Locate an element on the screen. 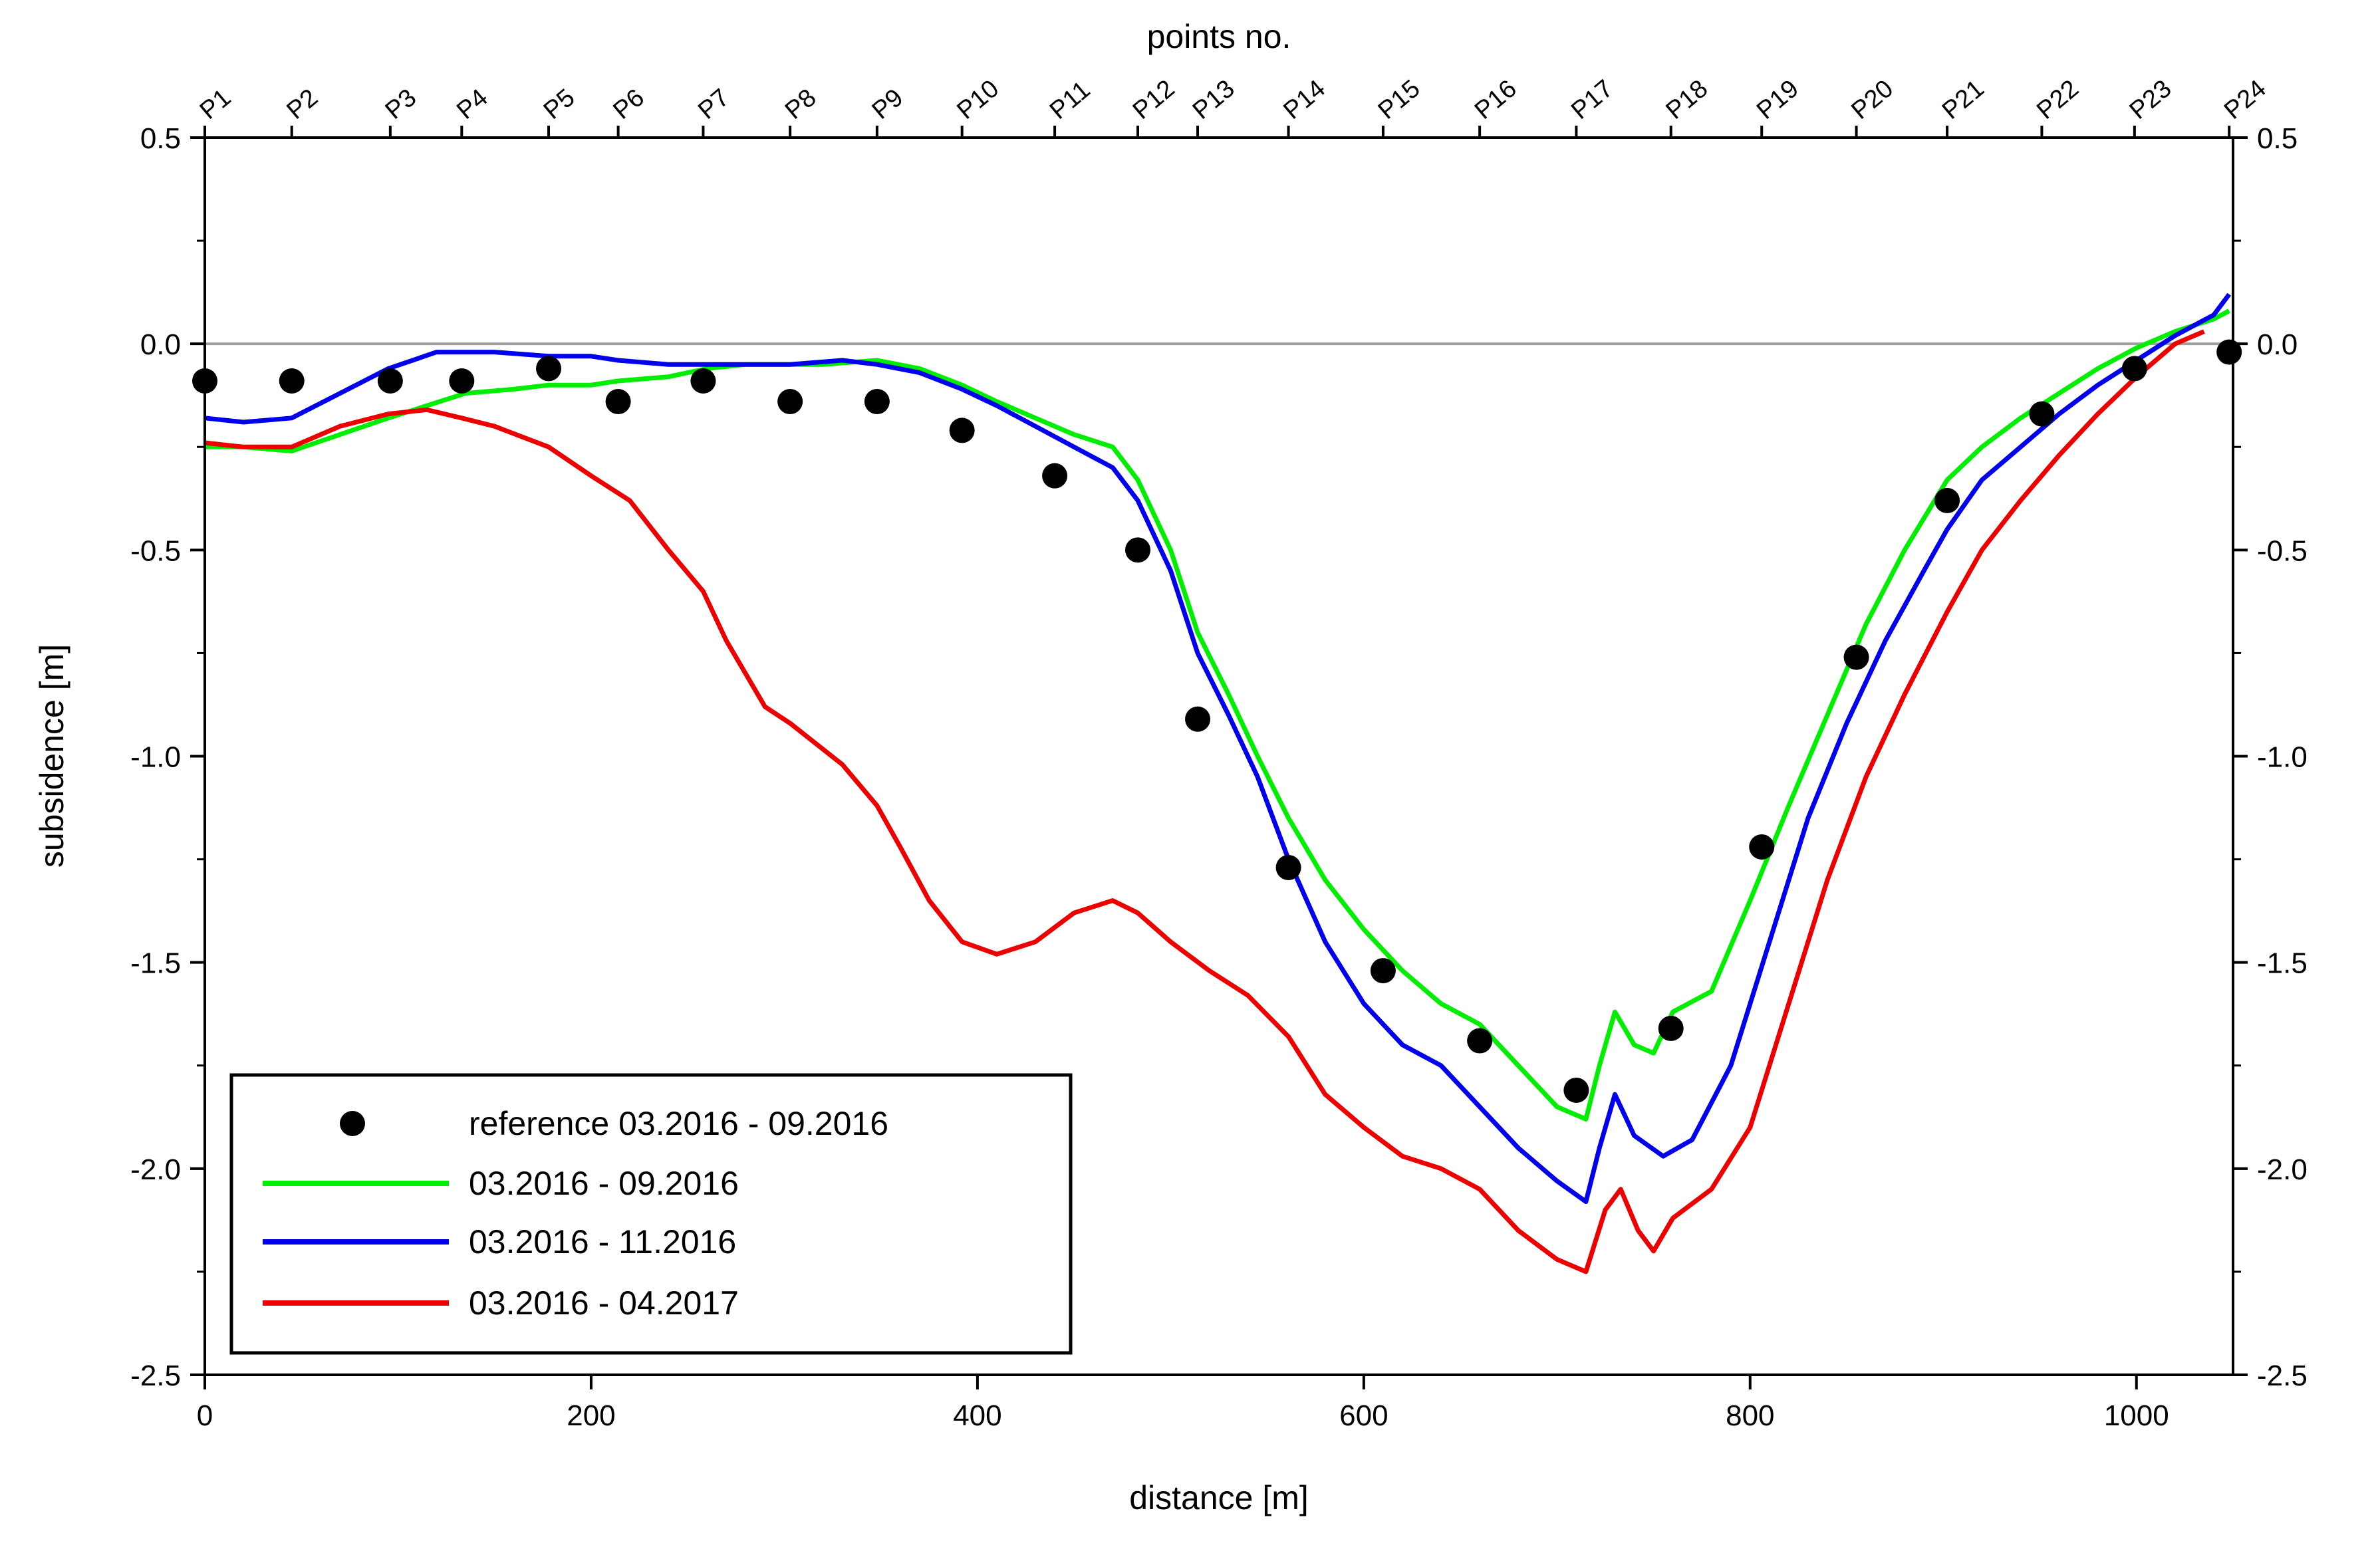 This screenshot has height=1549, width=2380. legend-label-red: 03.2016 - 04.2017 is located at coordinates (604, 1303).